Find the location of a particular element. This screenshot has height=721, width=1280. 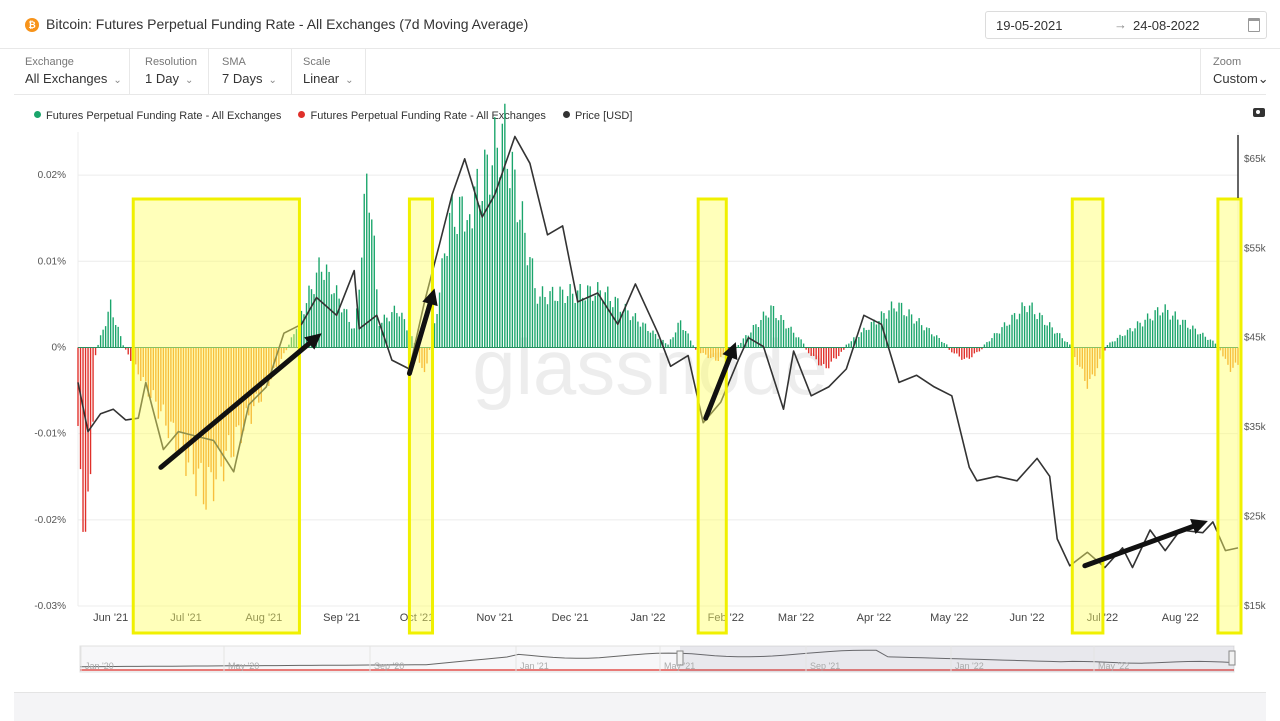

resolution-select: Resolution 1 Day ⌄ is located at coordinates (171, 71).